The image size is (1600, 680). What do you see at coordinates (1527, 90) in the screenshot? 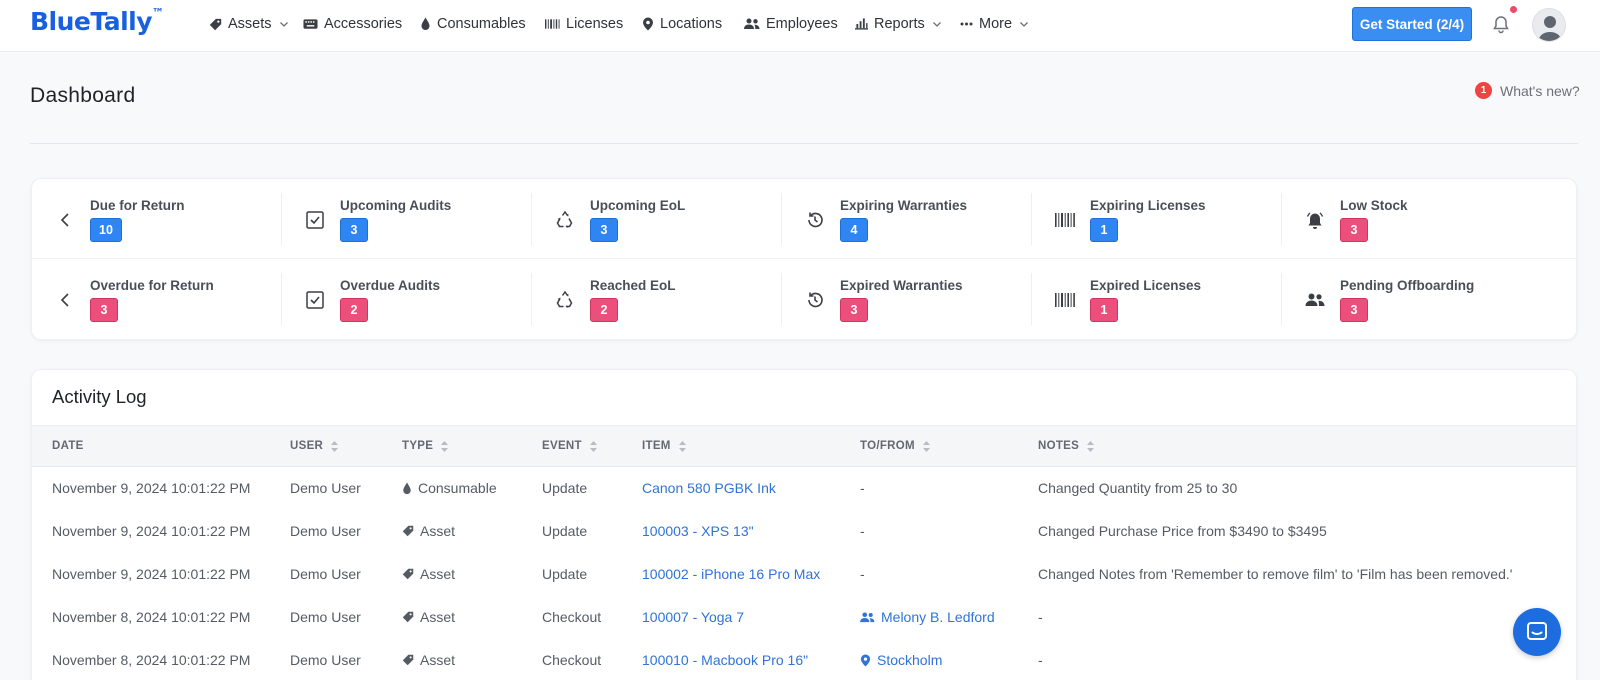
I see `whats-new-link: 1 What's new?` at bounding box center [1527, 90].